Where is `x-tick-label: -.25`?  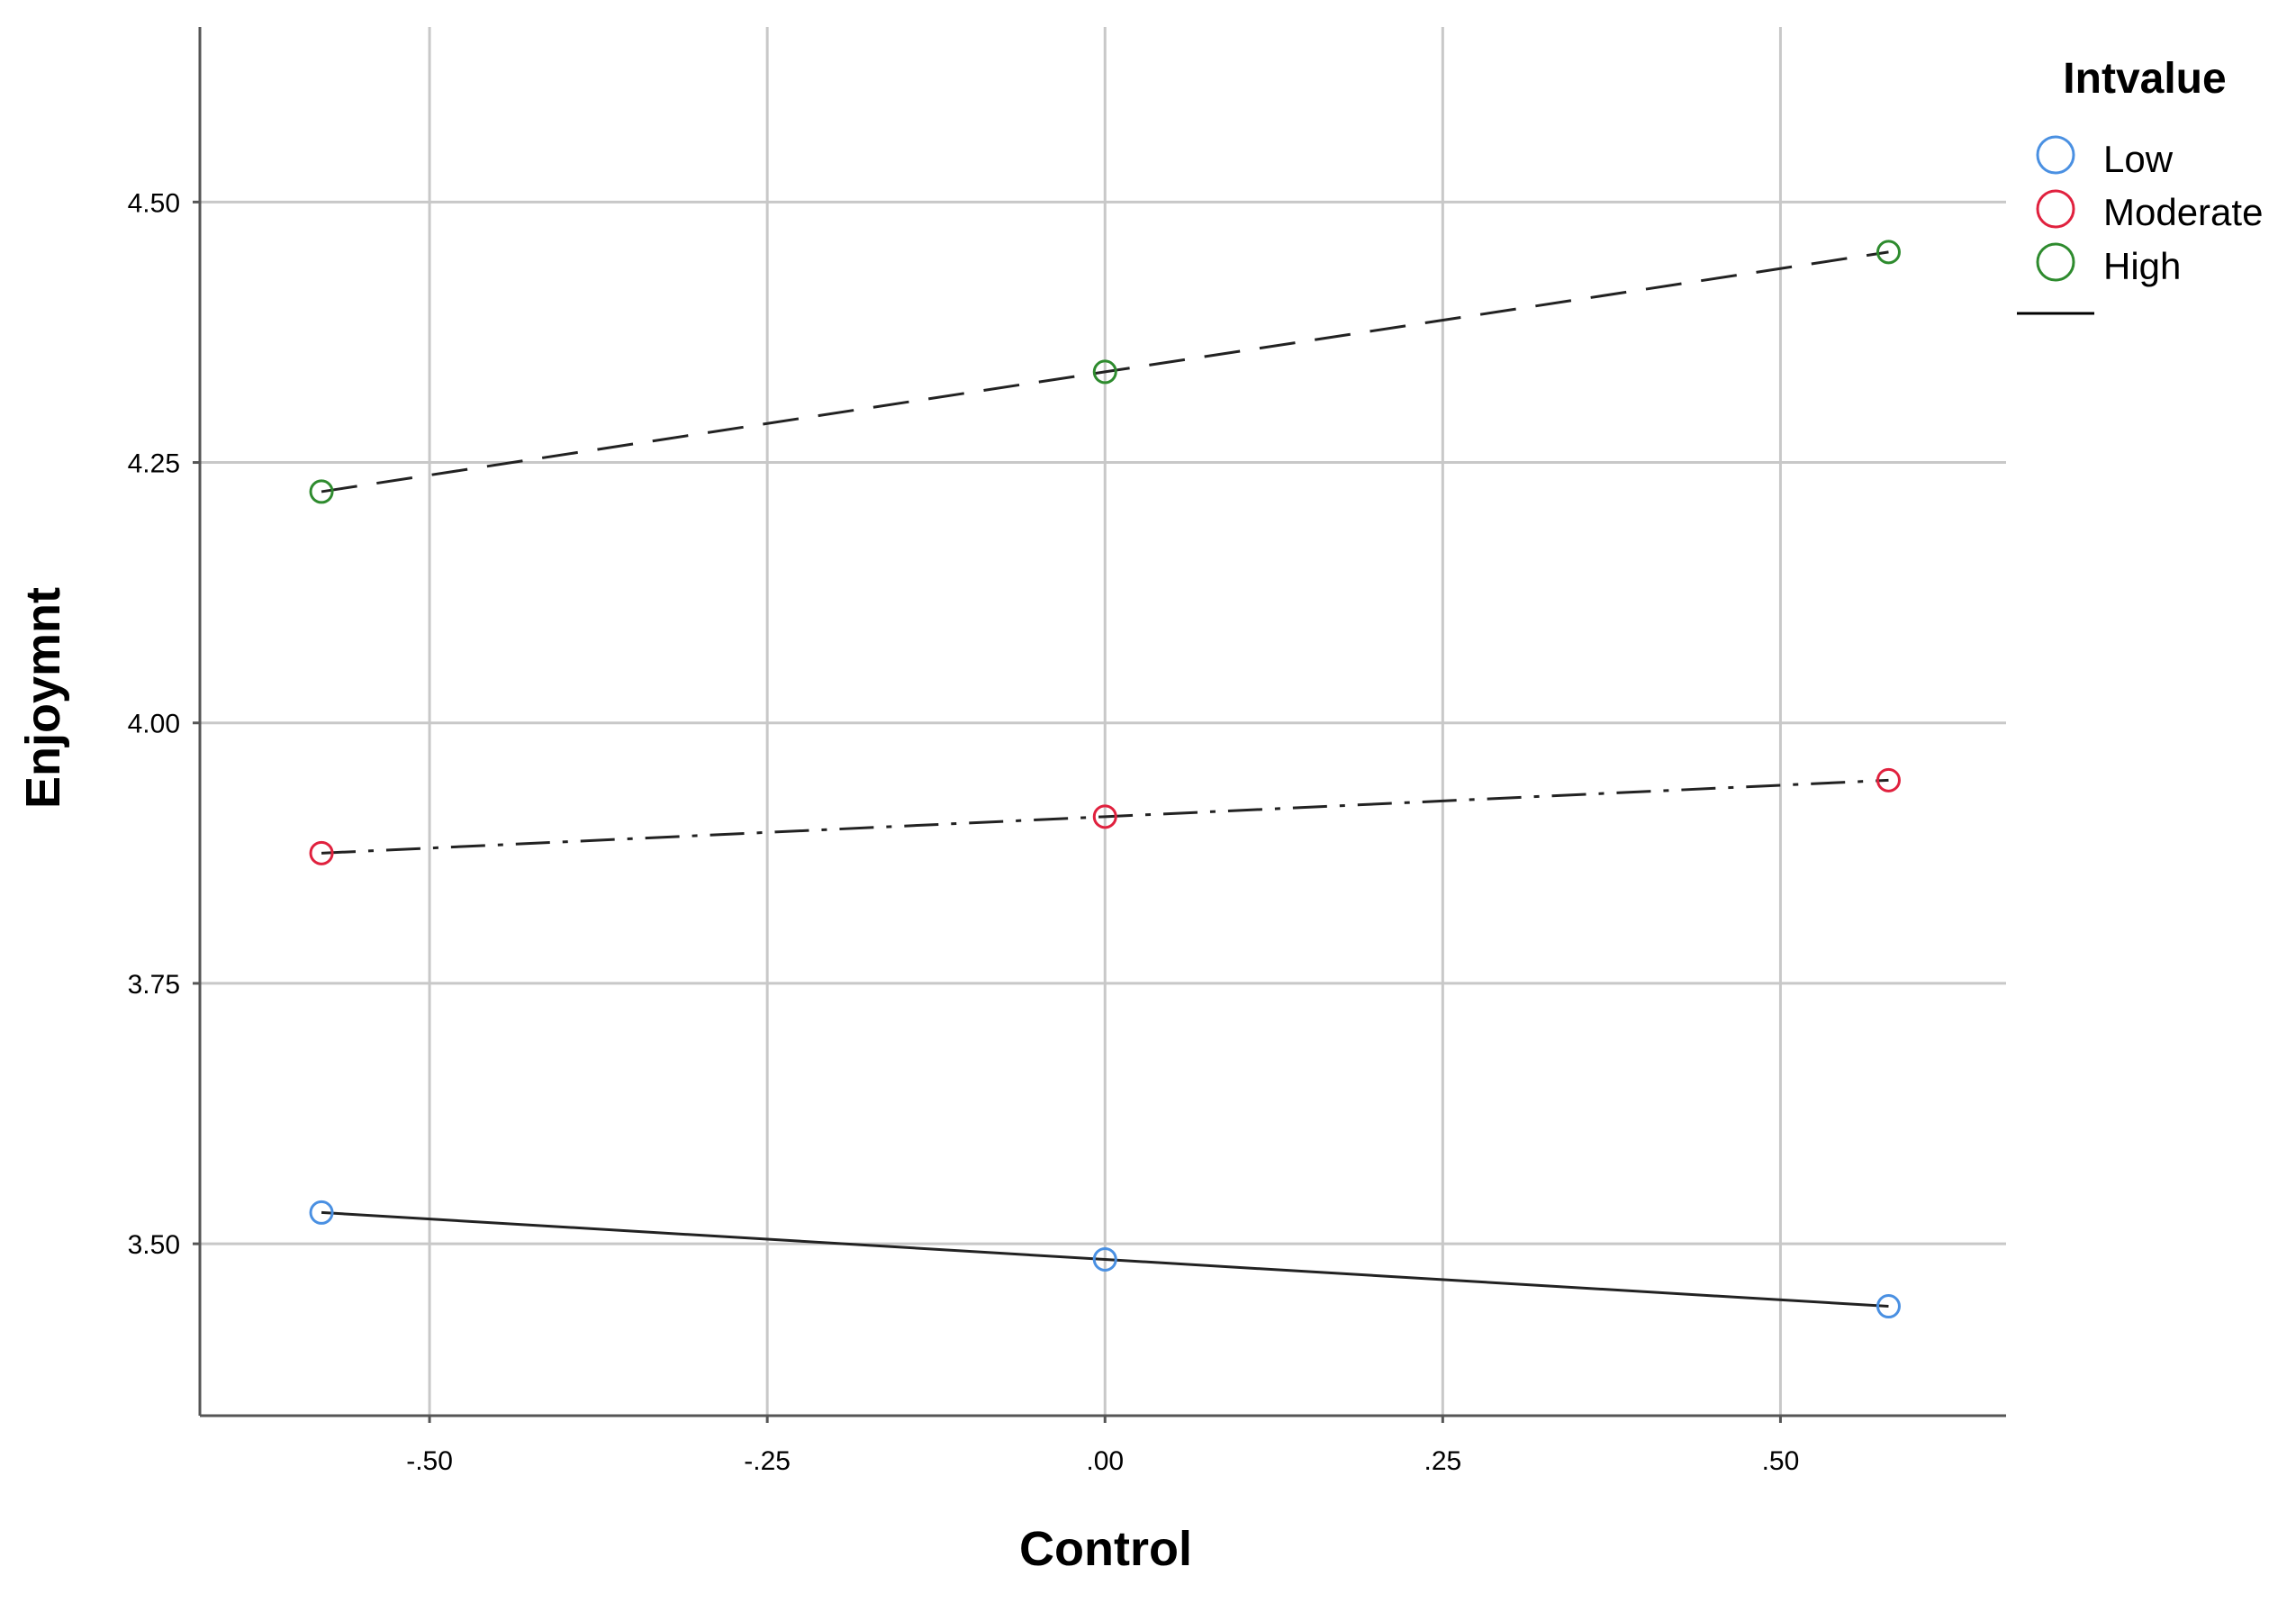 x-tick-label: -.25 is located at coordinates (767, 1461).